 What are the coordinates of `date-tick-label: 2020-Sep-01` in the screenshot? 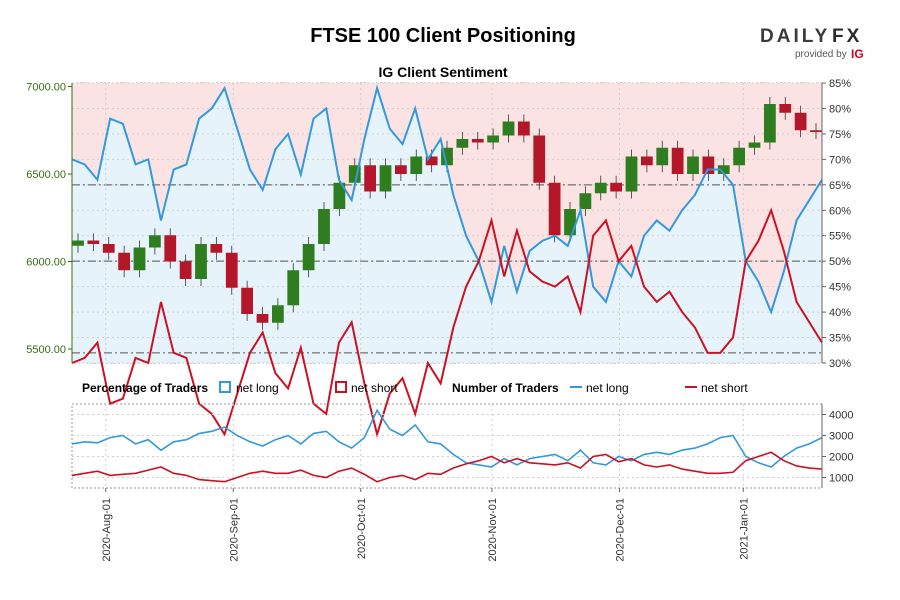 It's located at (234, 530).